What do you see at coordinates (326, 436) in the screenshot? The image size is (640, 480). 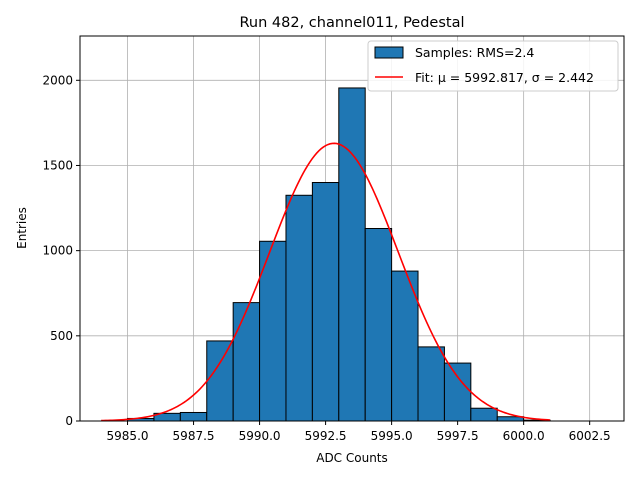 I see `x-tick-label: 5992.5` at bounding box center [326, 436].